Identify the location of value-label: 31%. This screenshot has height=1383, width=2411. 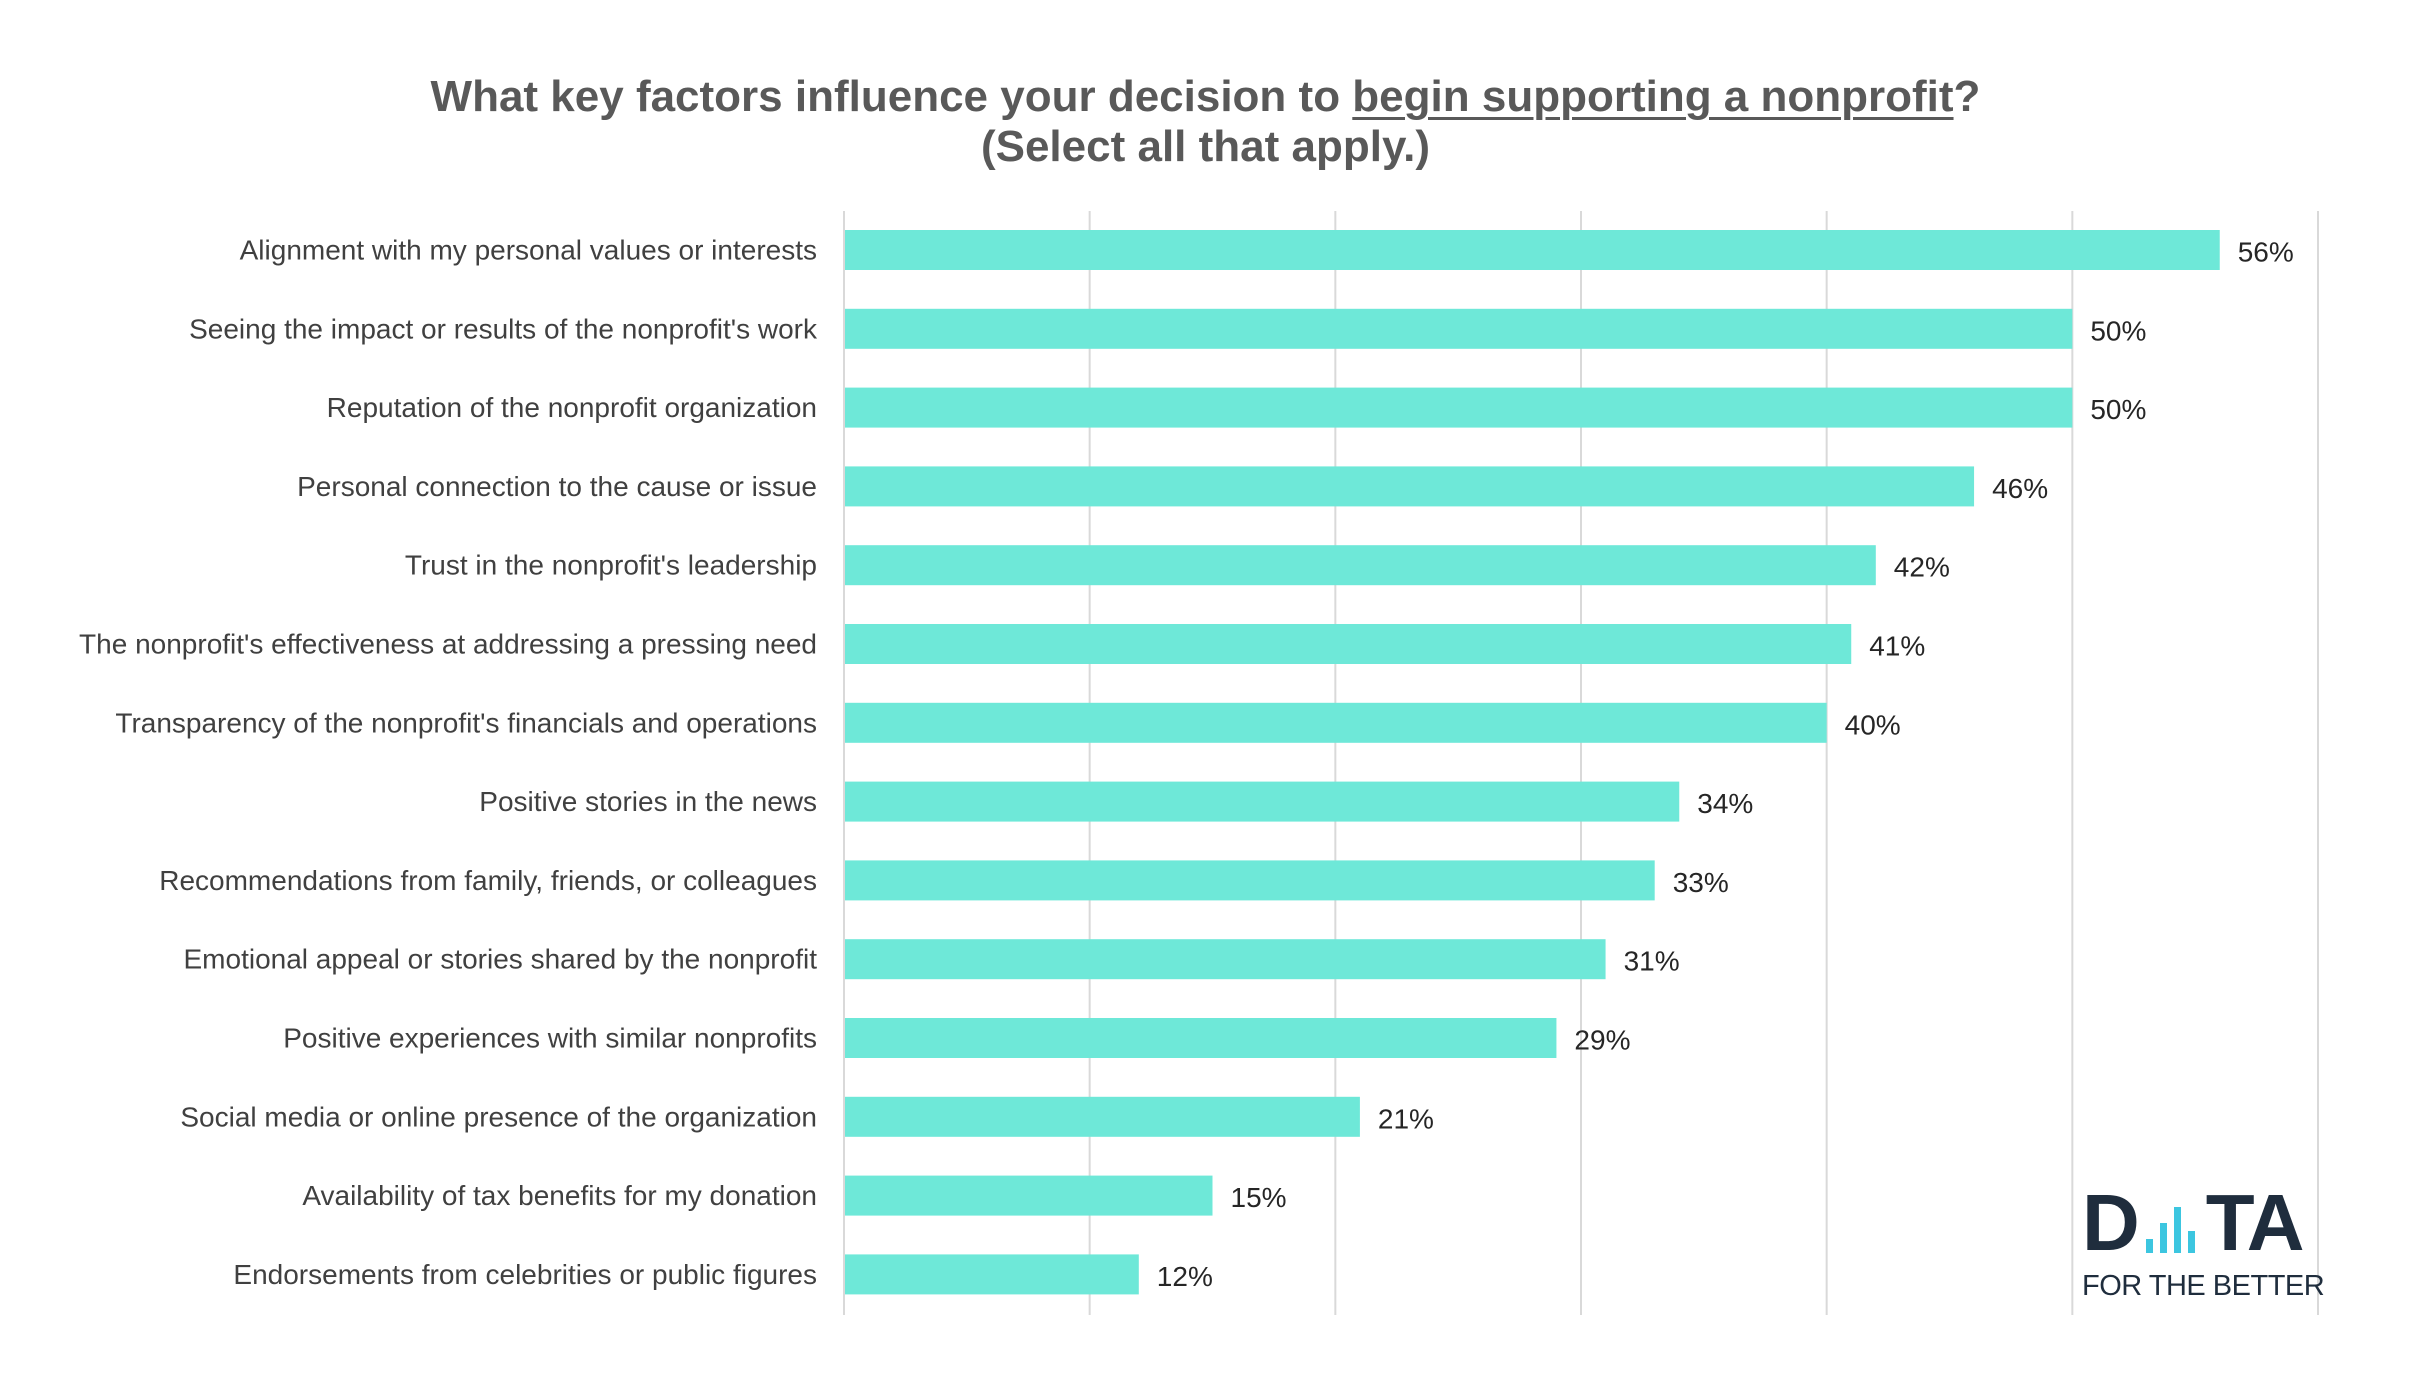
(1652, 961).